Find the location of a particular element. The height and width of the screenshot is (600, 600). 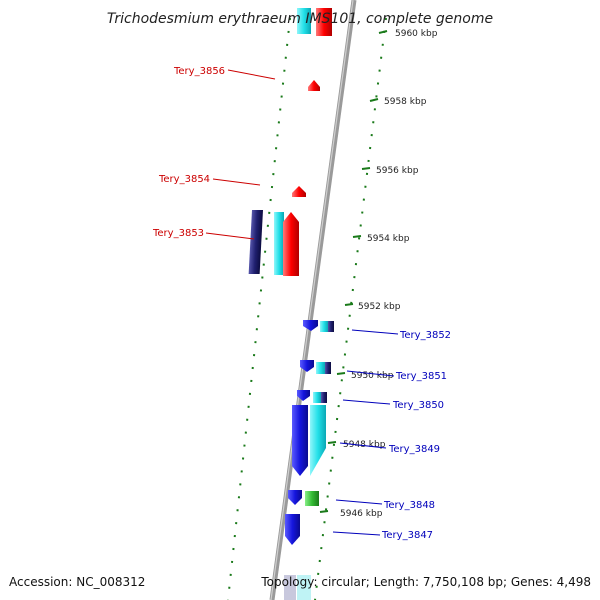

gene-tery-3853-red is located at coordinates (291, 244).